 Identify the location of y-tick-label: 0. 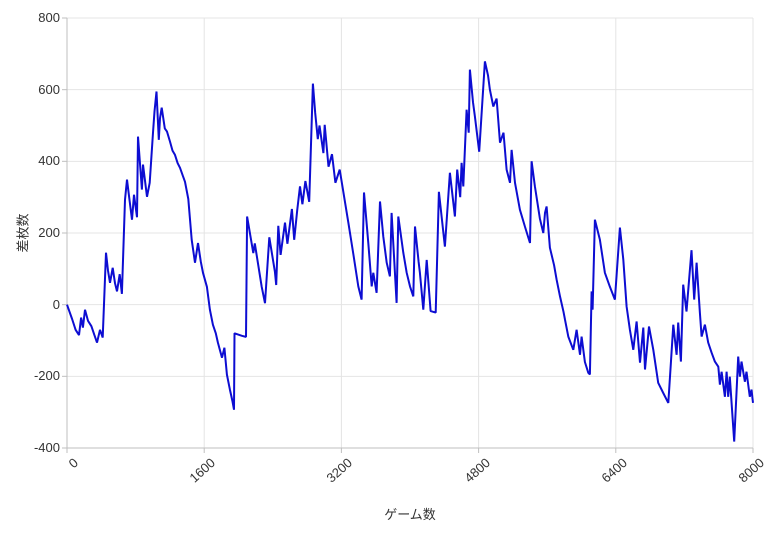
(56, 304).